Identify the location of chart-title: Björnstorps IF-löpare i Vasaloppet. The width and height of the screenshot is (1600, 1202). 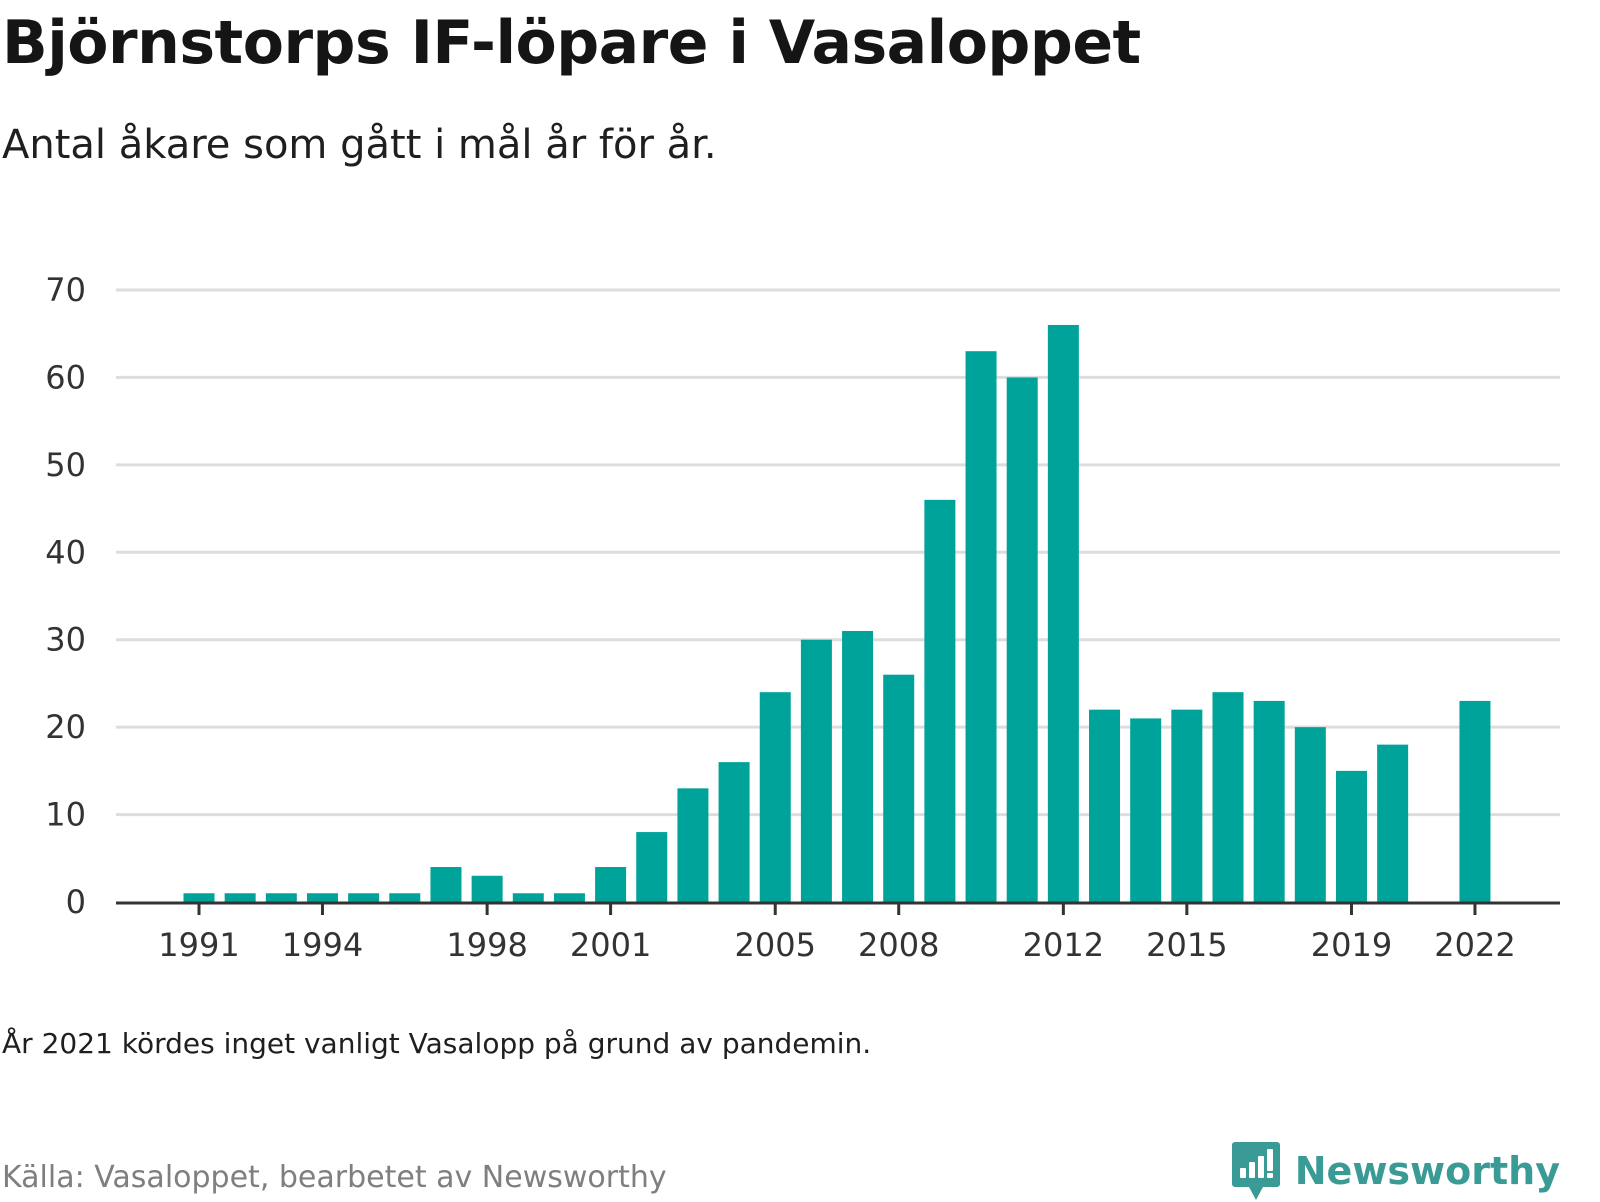
(571, 43).